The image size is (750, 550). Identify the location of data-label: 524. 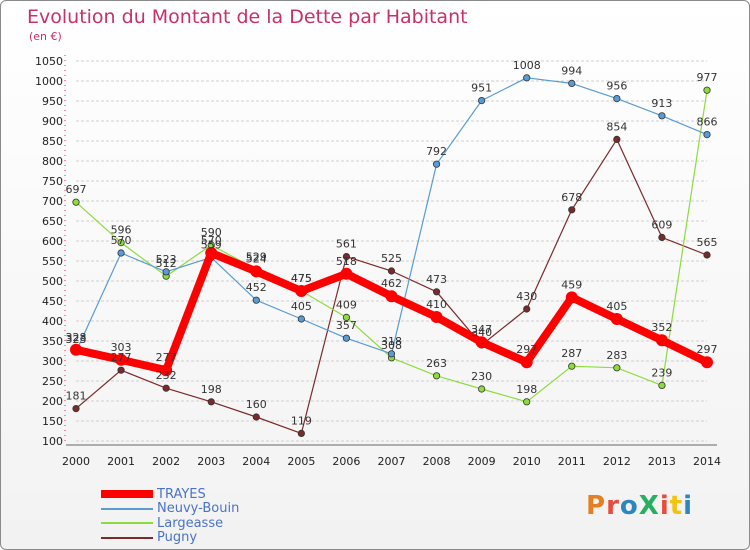
(256, 258).